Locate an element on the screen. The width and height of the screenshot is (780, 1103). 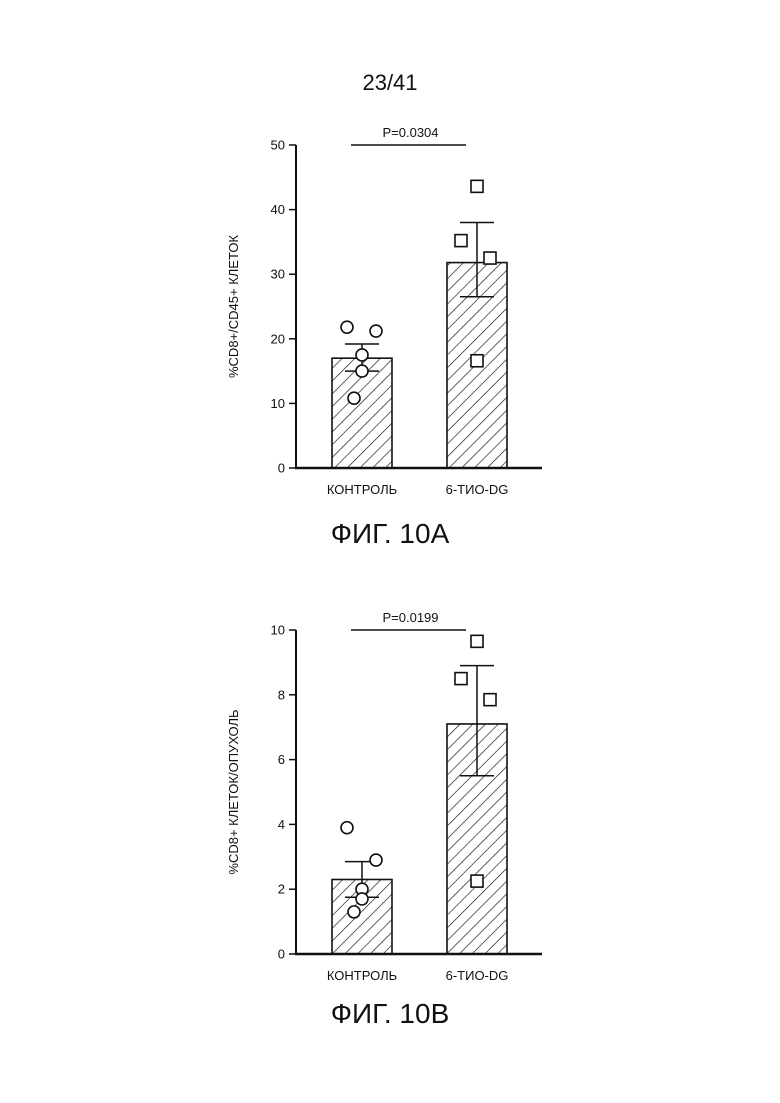
y-tick-label: 30 is located at coordinates (278, 274).